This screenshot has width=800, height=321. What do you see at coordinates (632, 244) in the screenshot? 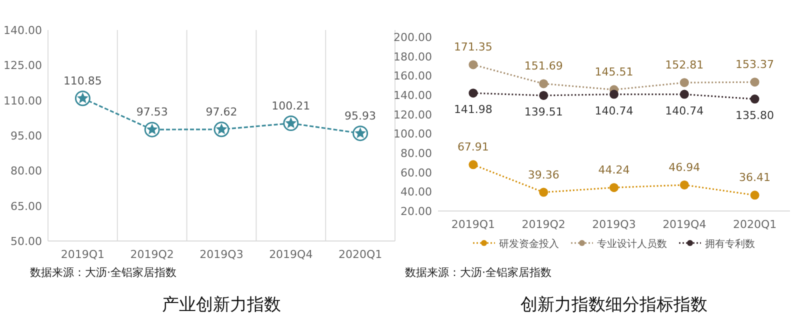
I see `legend-label: 专业设计人员数` at bounding box center [632, 244].